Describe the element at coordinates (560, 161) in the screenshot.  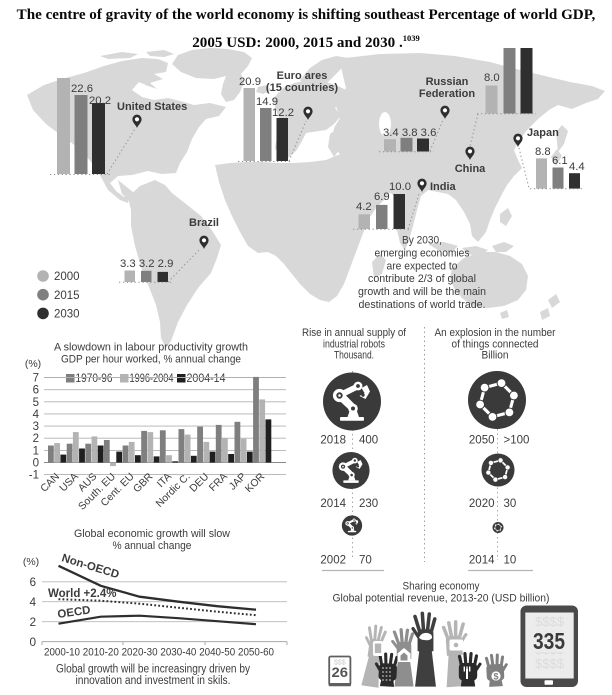
I see `svg-text: 6.1` at that location.